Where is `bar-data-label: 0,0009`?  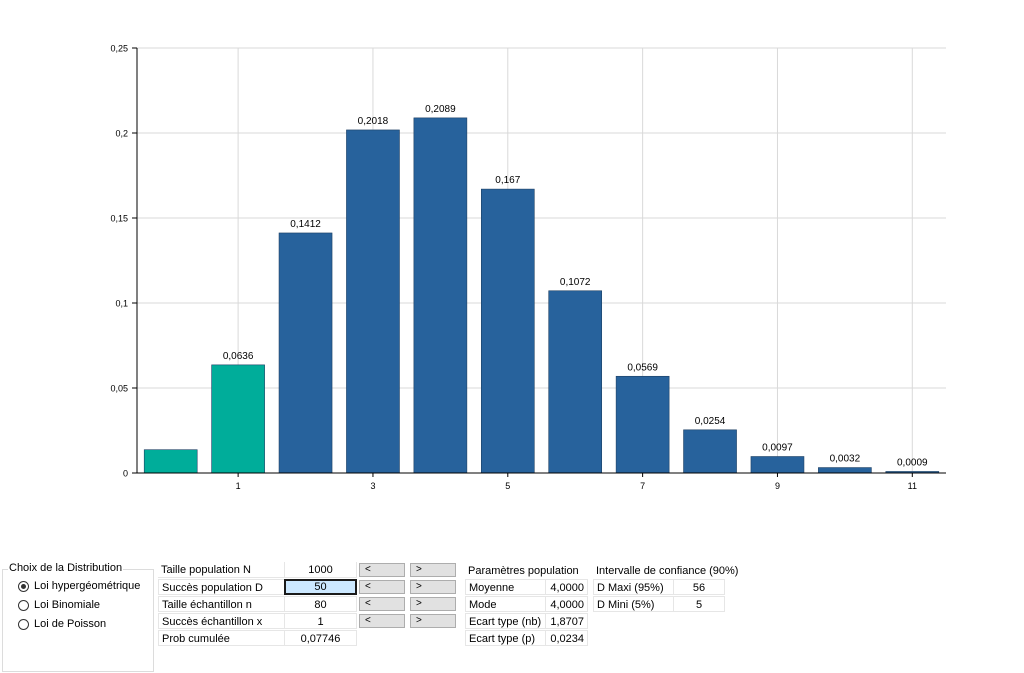
bar-data-label: 0,0009 is located at coordinates (912, 462).